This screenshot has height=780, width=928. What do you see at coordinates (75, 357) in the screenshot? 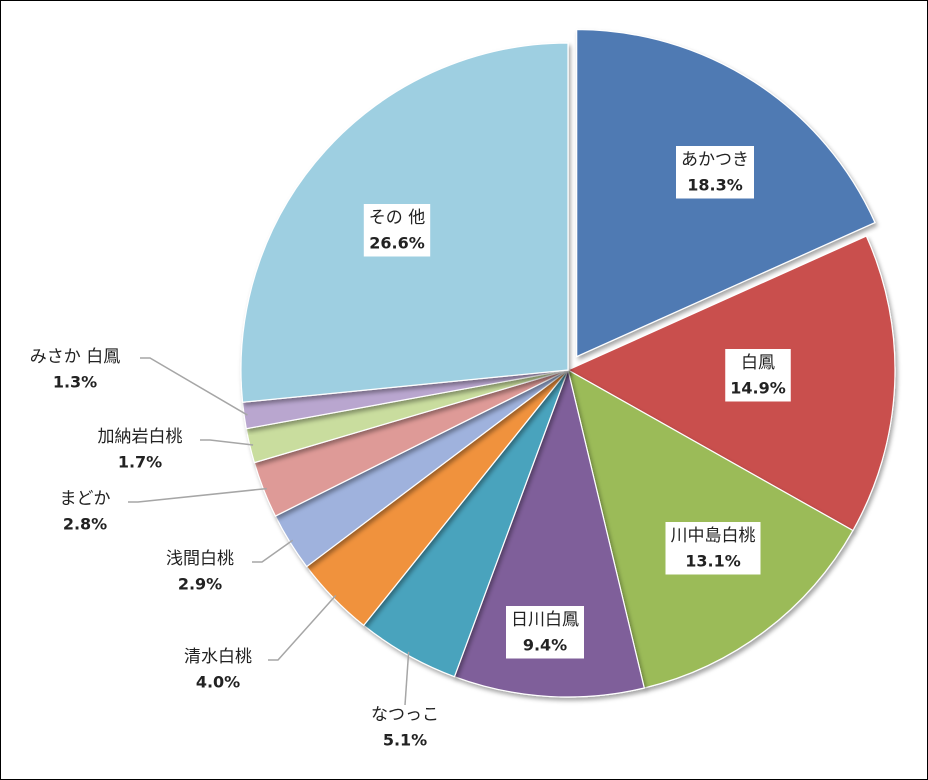
I see `slice-name: みさか 白鳳` at bounding box center [75, 357].